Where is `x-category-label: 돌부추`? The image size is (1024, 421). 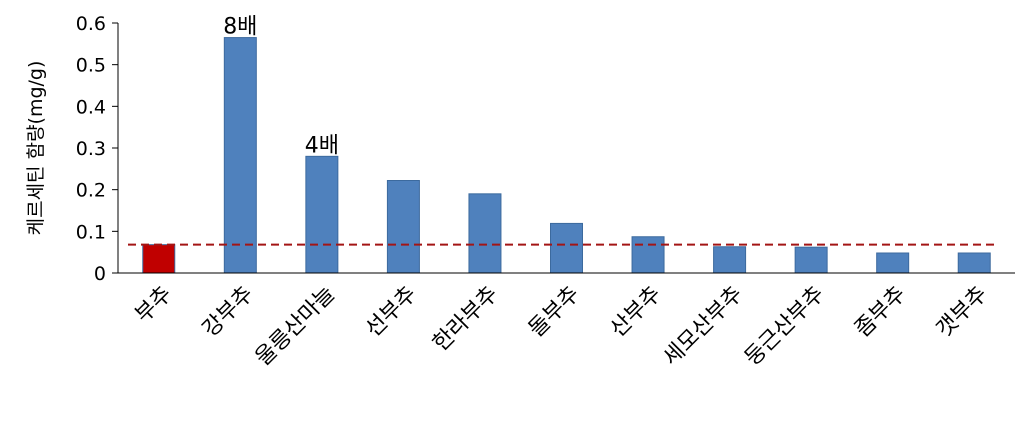 x-category-label: 돌부추 is located at coordinates (554, 312).